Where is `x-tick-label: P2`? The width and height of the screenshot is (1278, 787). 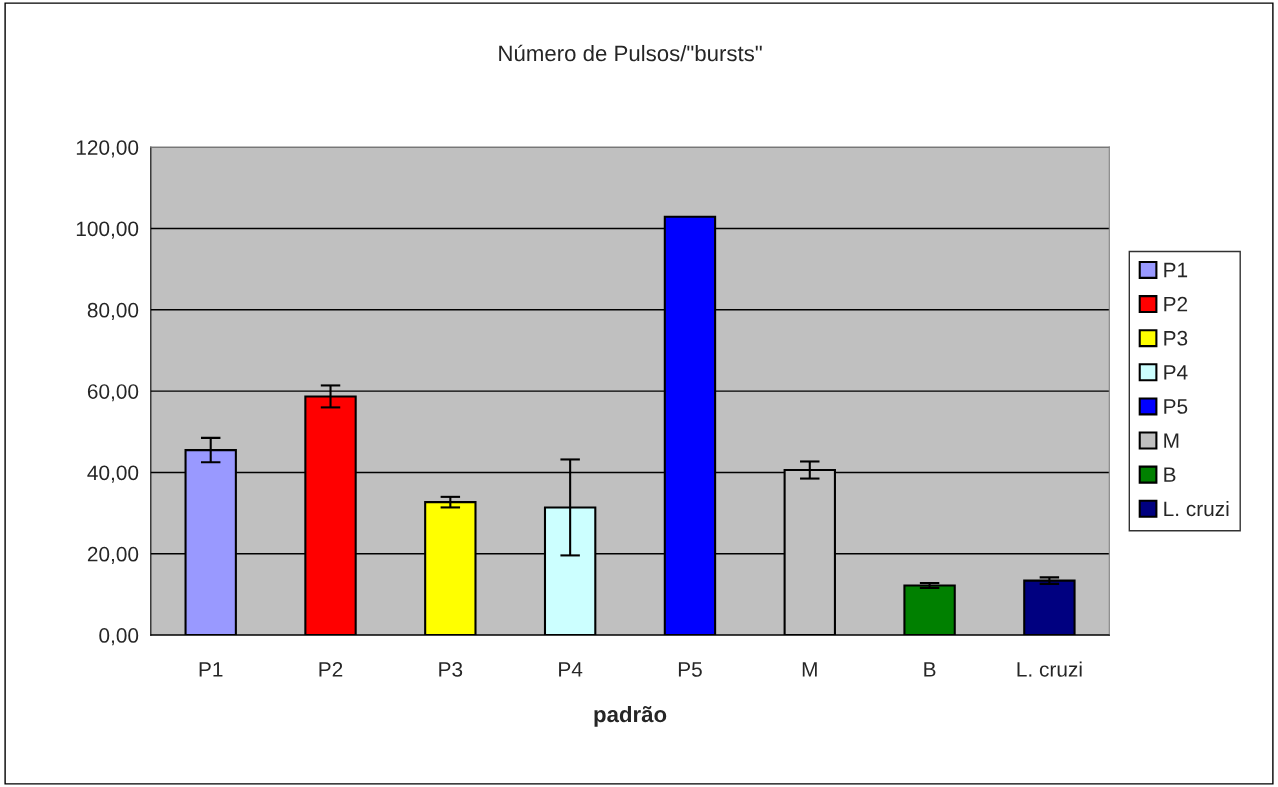 x-tick-label: P2 is located at coordinates (331, 669).